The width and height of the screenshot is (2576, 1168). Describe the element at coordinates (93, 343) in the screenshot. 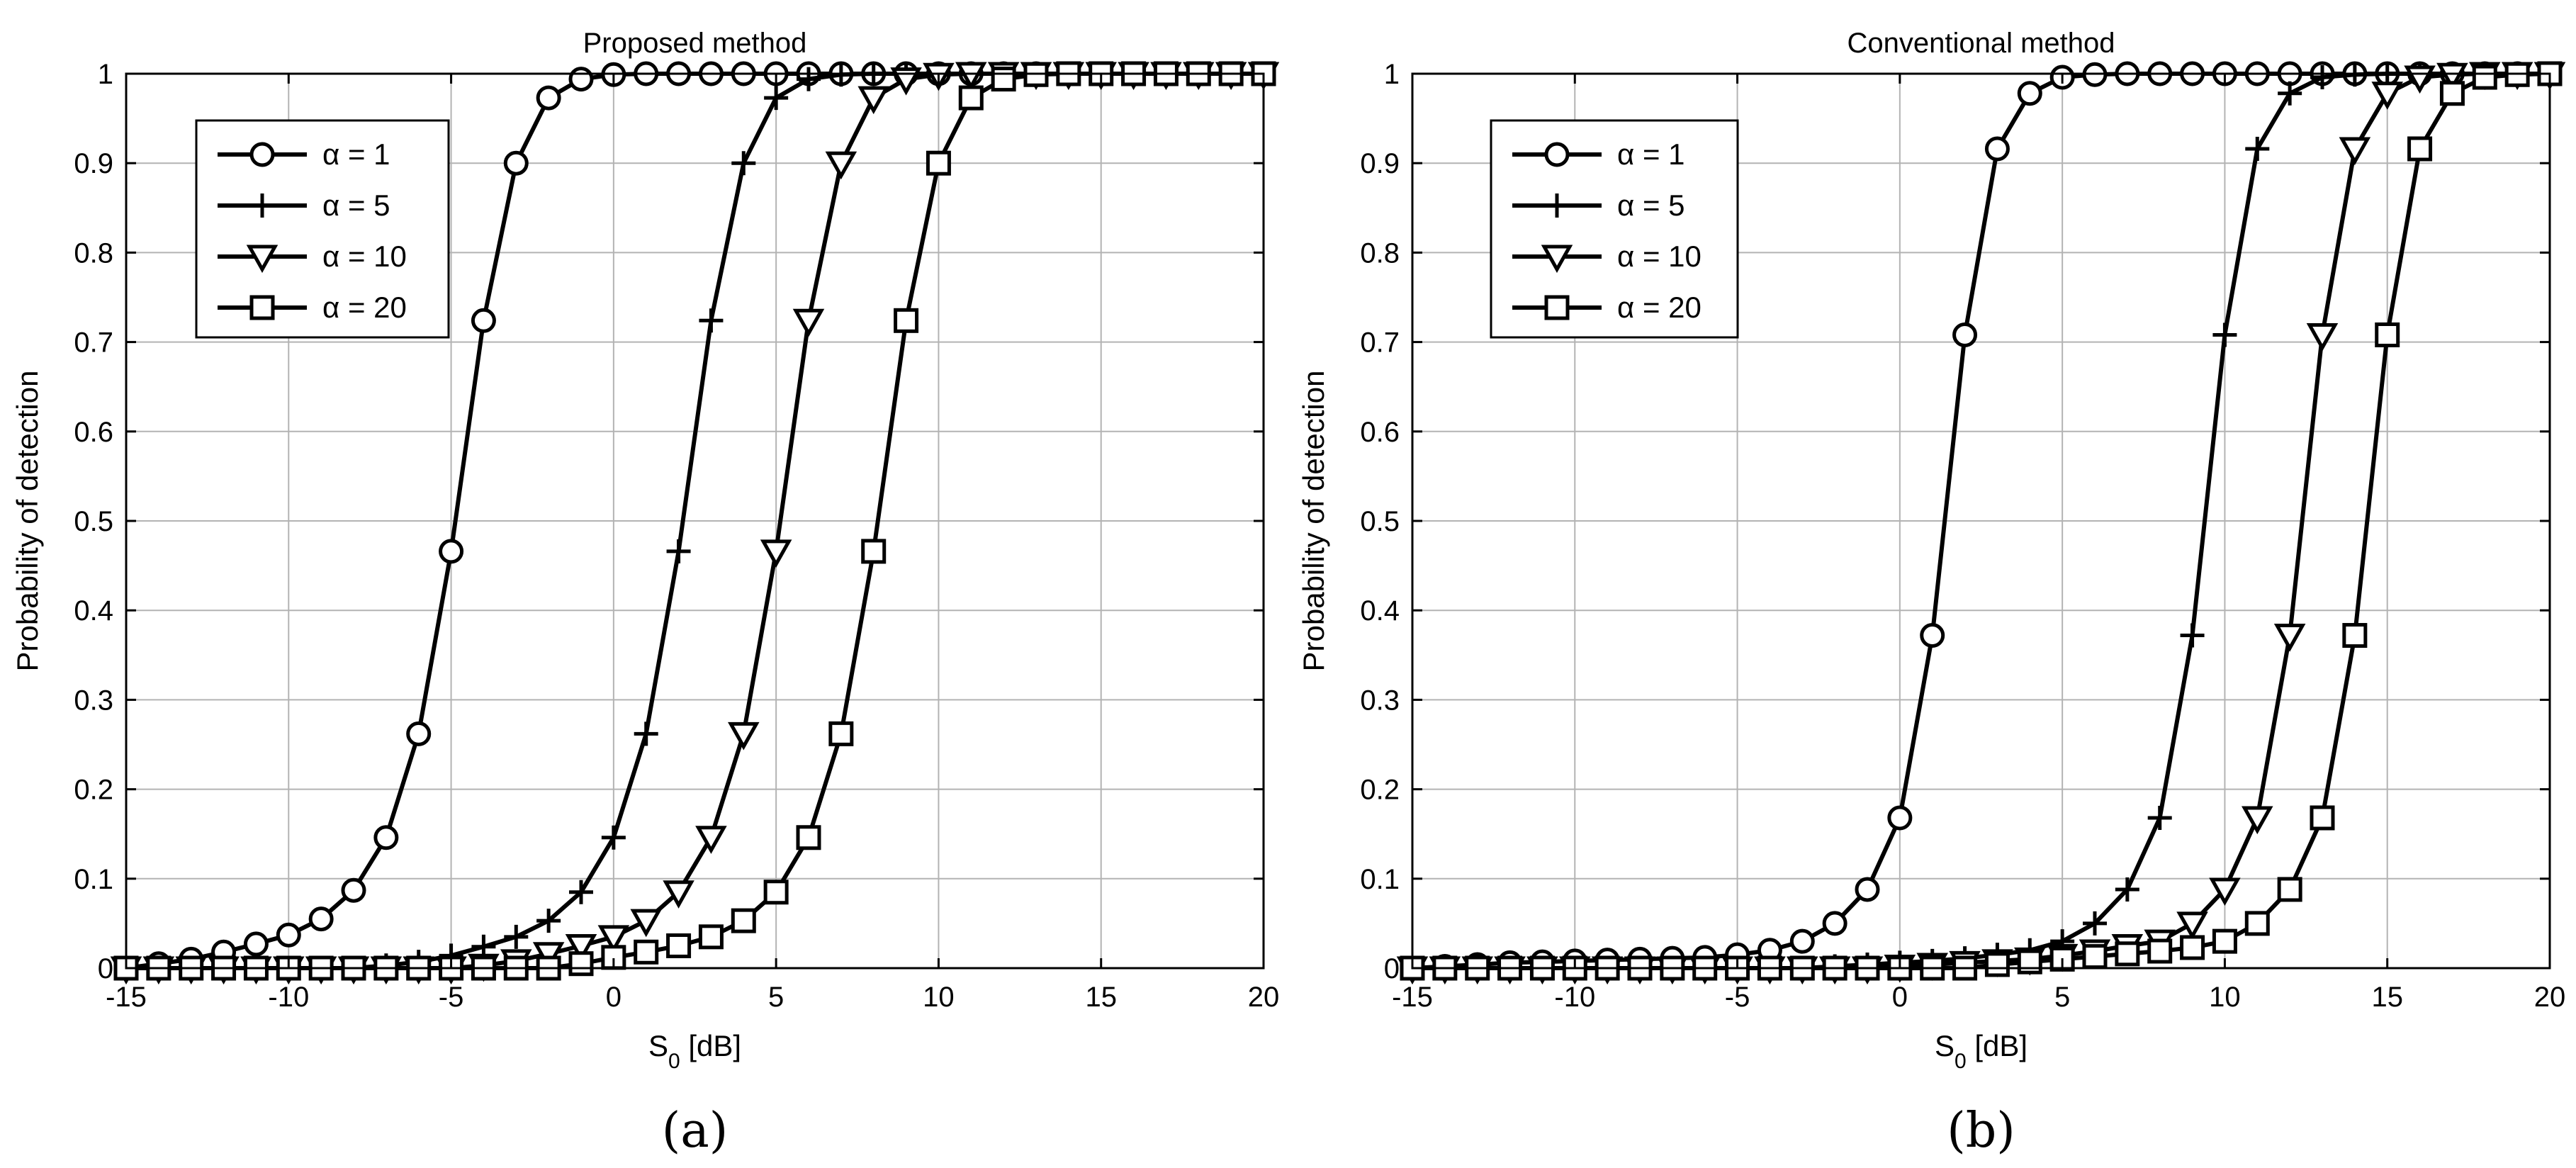

I see `panel-a-y-tick-label-7: 0.7` at that location.